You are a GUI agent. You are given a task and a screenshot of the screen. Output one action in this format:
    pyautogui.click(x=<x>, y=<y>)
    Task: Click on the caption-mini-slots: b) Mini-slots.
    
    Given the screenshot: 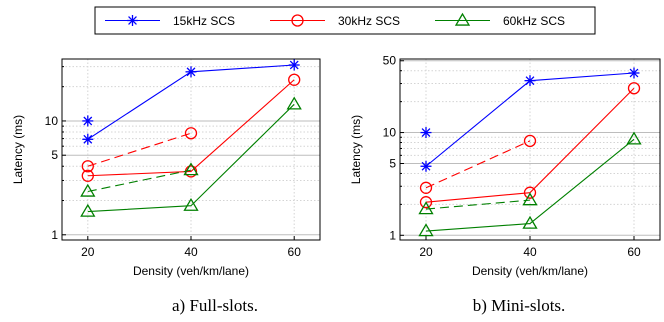 What is the action you would take?
    pyautogui.click(x=519, y=305)
    